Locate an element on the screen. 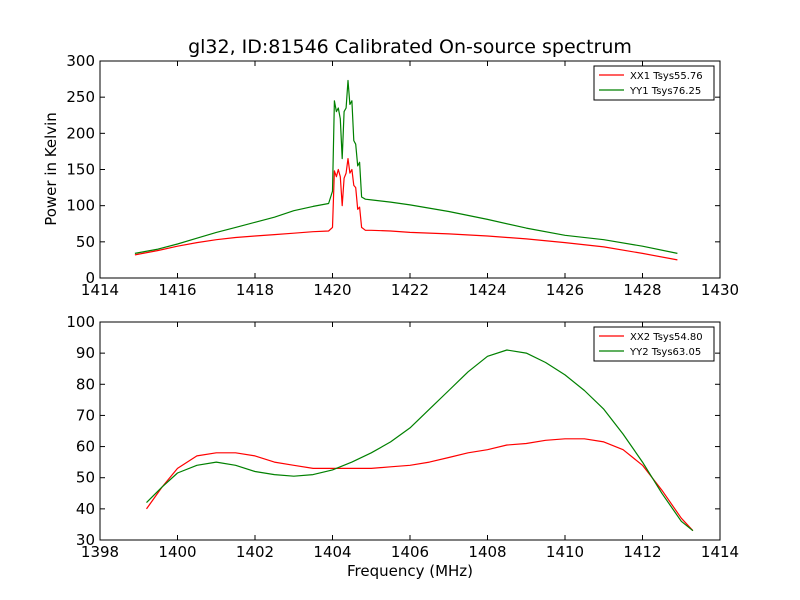 Image resolution: width=800 pixels, height=600 pixels. top-x-tick-label: 1426 is located at coordinates (565, 290).